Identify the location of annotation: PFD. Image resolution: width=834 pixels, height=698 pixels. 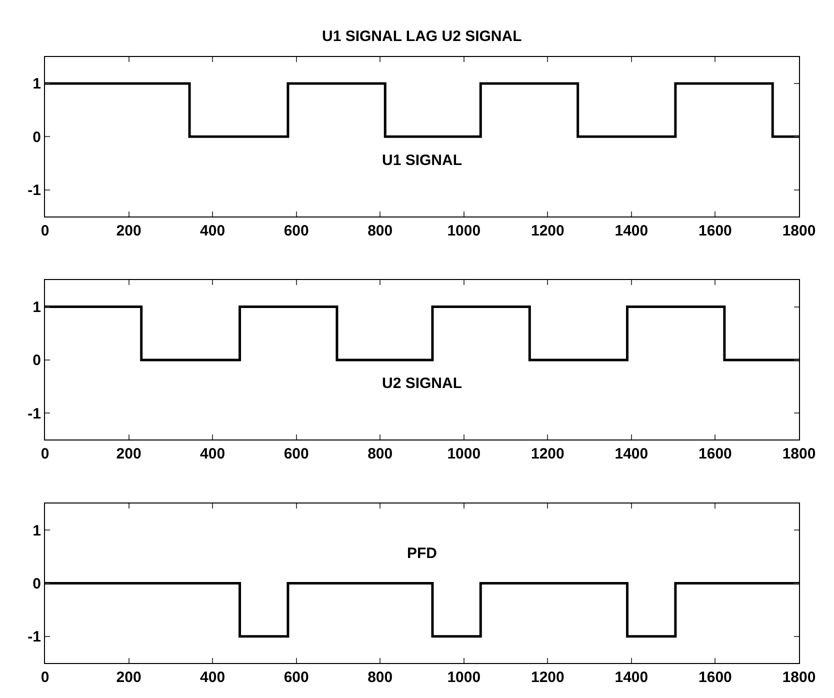
(422, 553).